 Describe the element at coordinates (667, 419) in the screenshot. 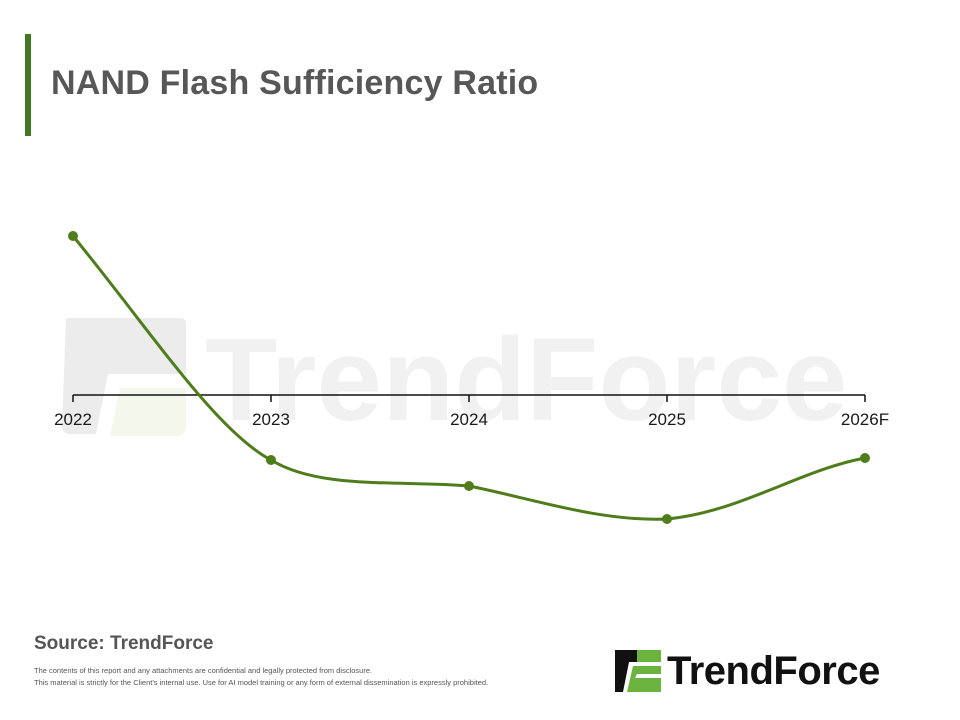

I see `x-tick-label: 2025` at that location.